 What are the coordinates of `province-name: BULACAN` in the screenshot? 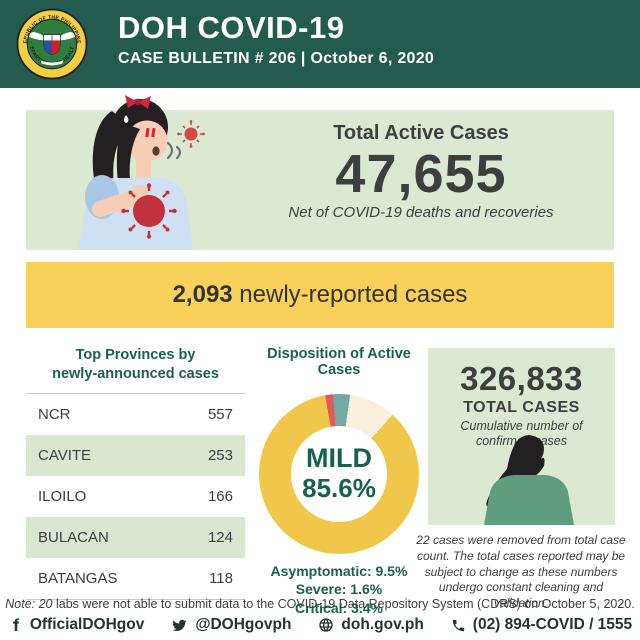 It's located at (73, 537).